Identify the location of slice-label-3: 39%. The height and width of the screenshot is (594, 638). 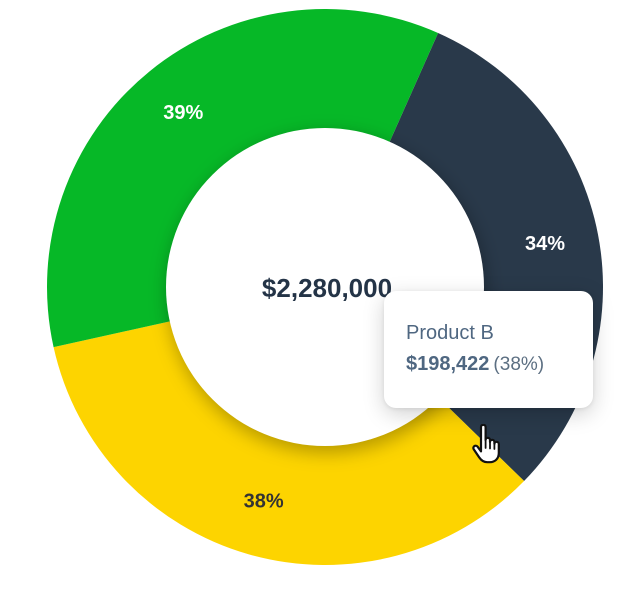
(183, 113).